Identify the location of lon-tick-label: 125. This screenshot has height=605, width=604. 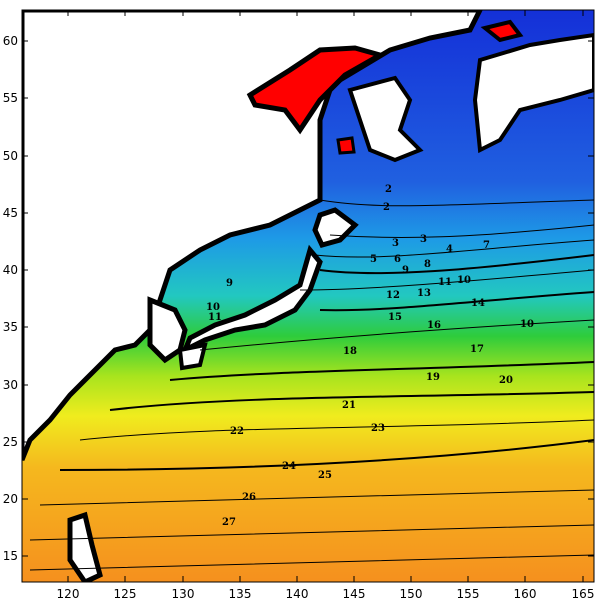
(125, 594).